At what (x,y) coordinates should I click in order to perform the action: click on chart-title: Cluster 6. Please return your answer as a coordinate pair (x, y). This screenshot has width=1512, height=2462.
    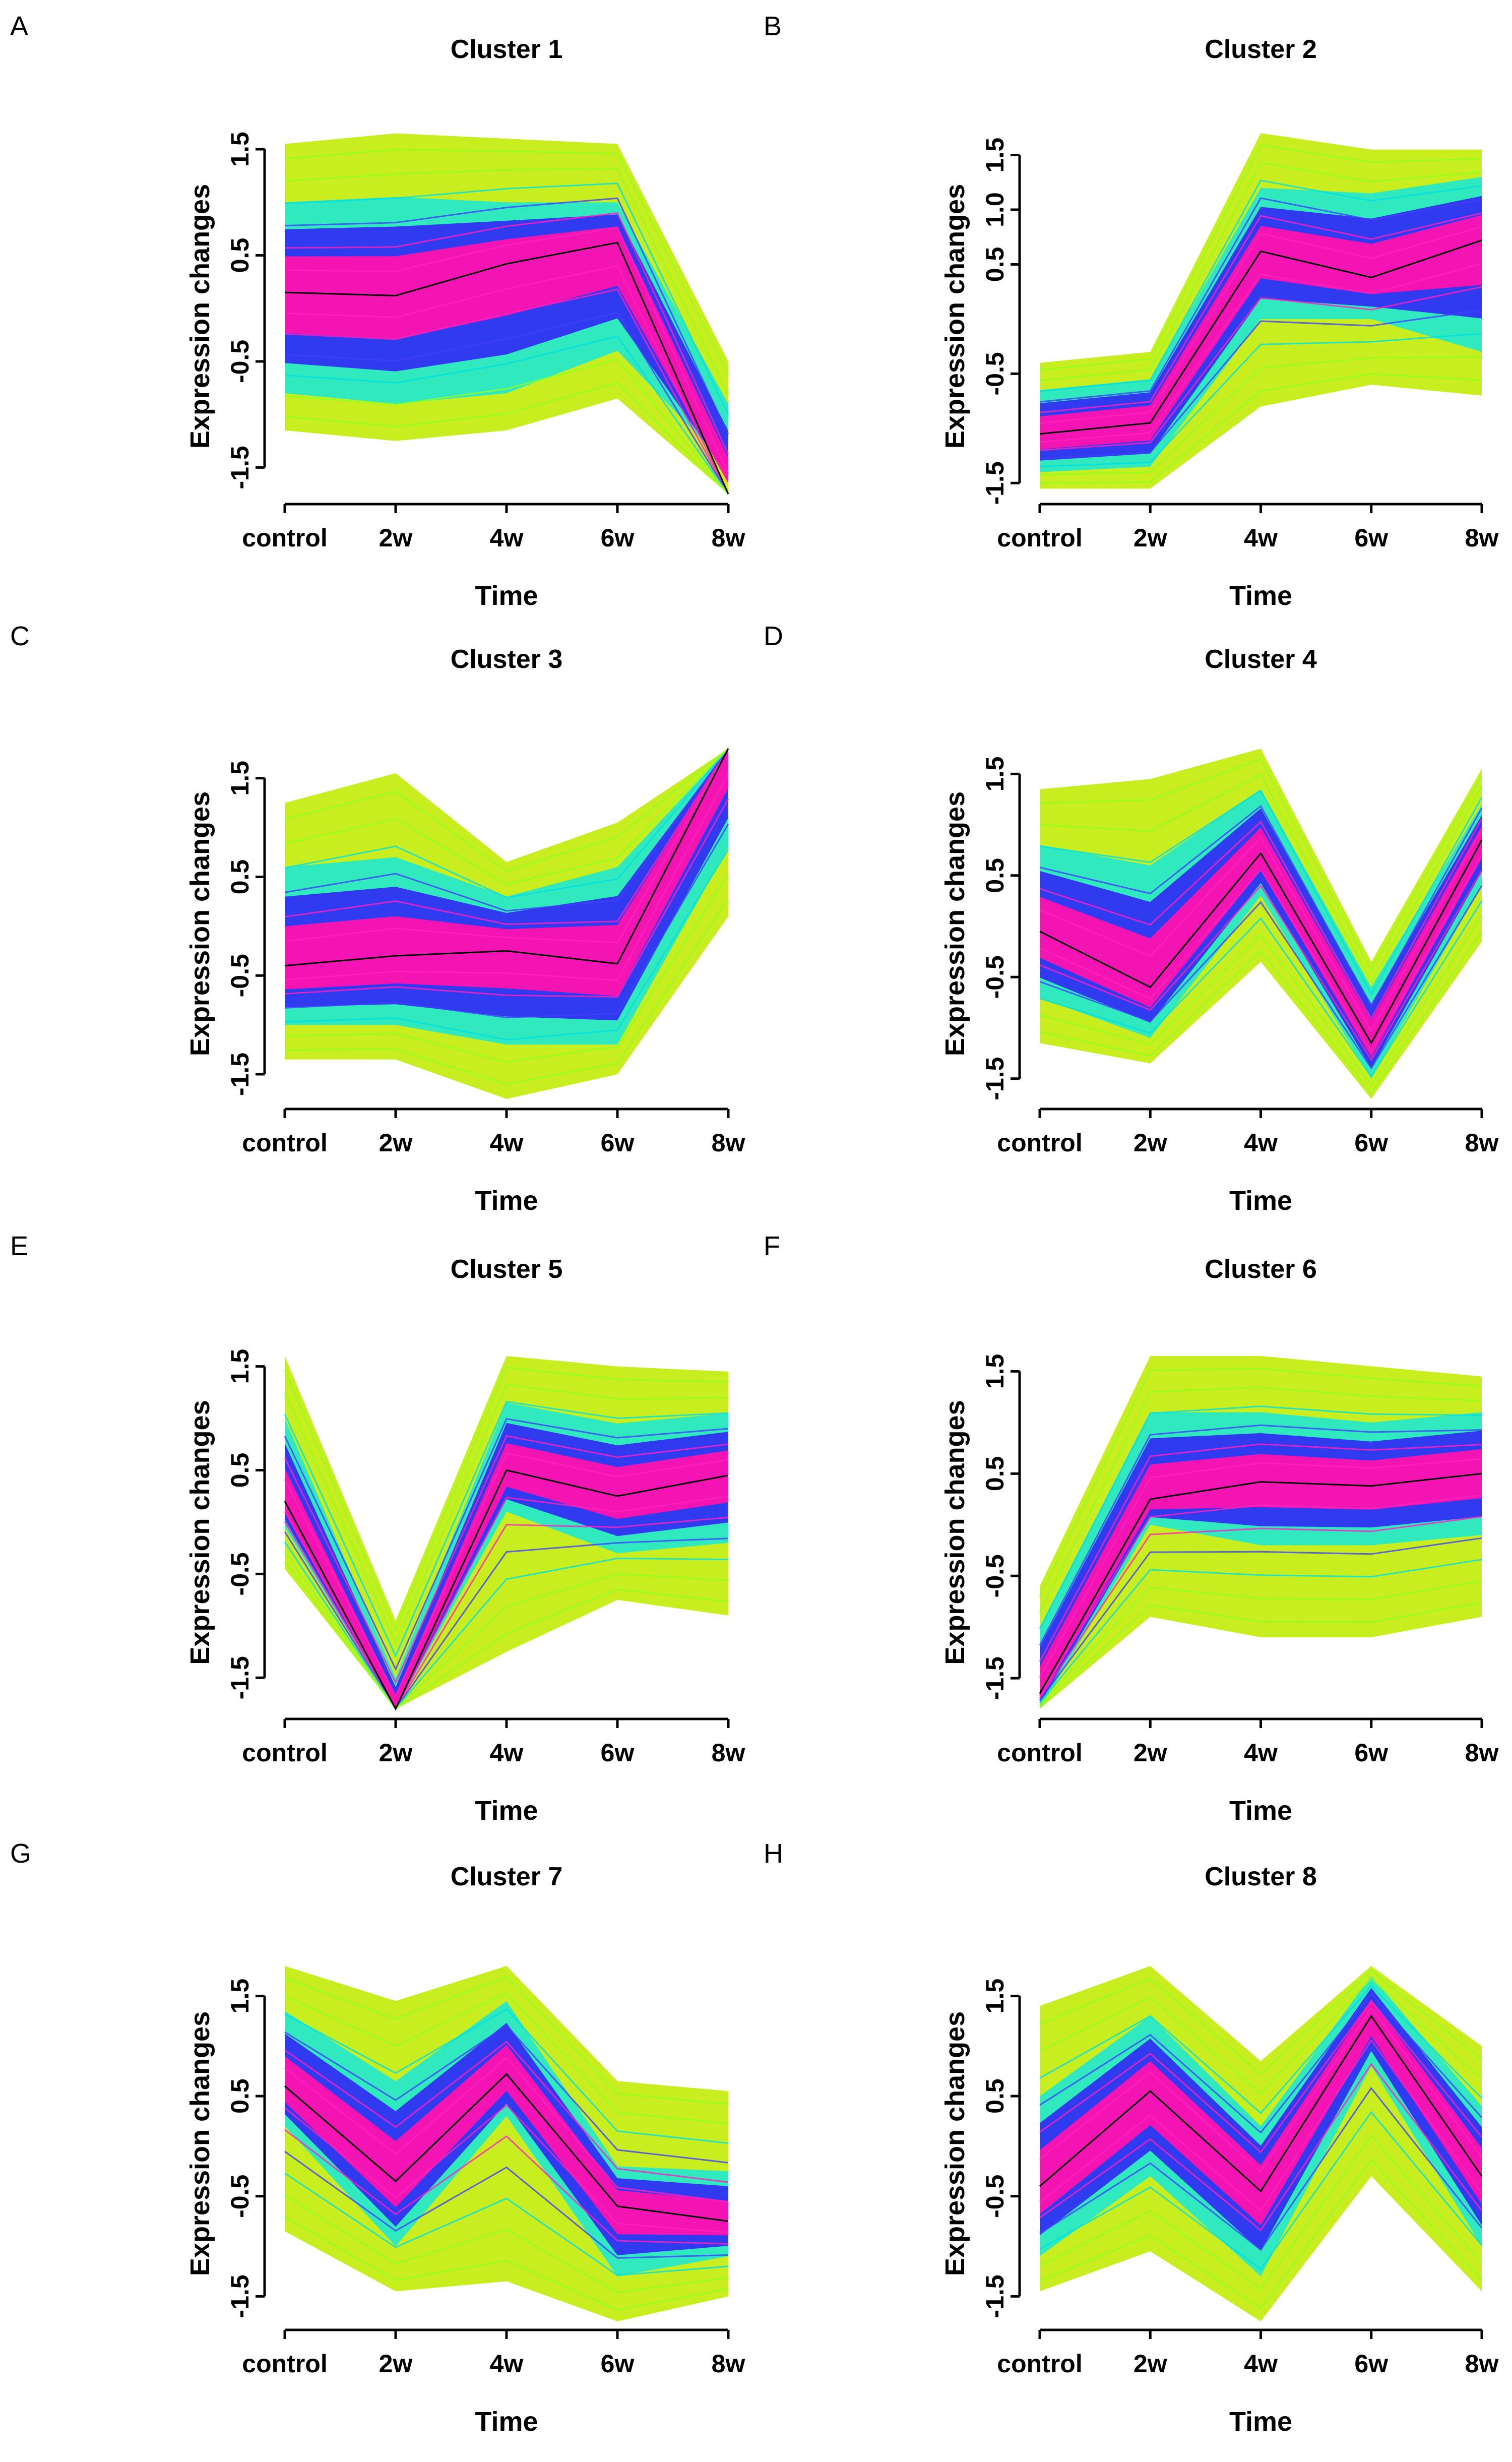
    Looking at the image, I should click on (1261, 1269).